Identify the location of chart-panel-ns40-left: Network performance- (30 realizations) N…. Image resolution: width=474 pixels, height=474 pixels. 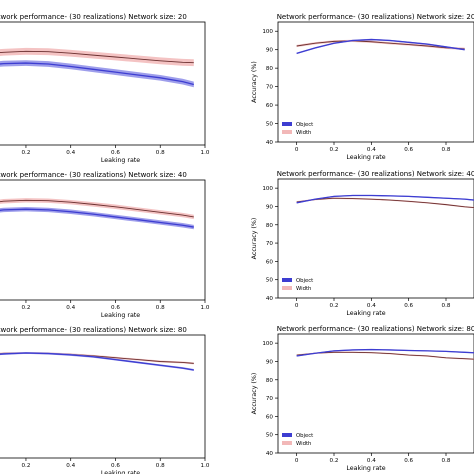
(105, 245).